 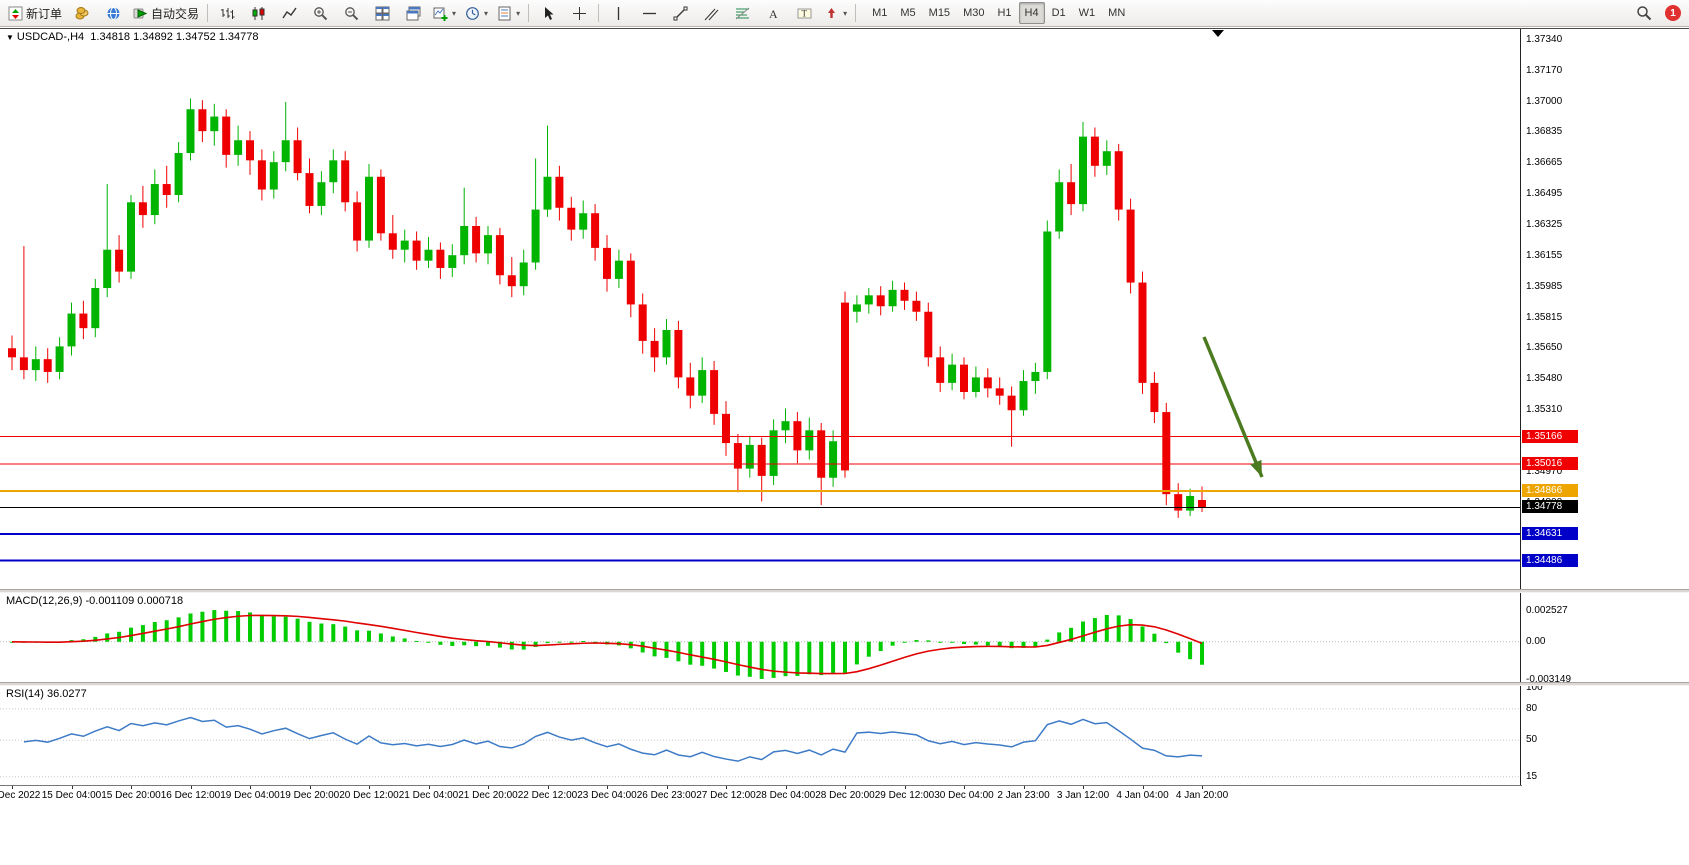 What do you see at coordinates (444, 13) in the screenshot?
I see `new-chart-button: ▾` at bounding box center [444, 13].